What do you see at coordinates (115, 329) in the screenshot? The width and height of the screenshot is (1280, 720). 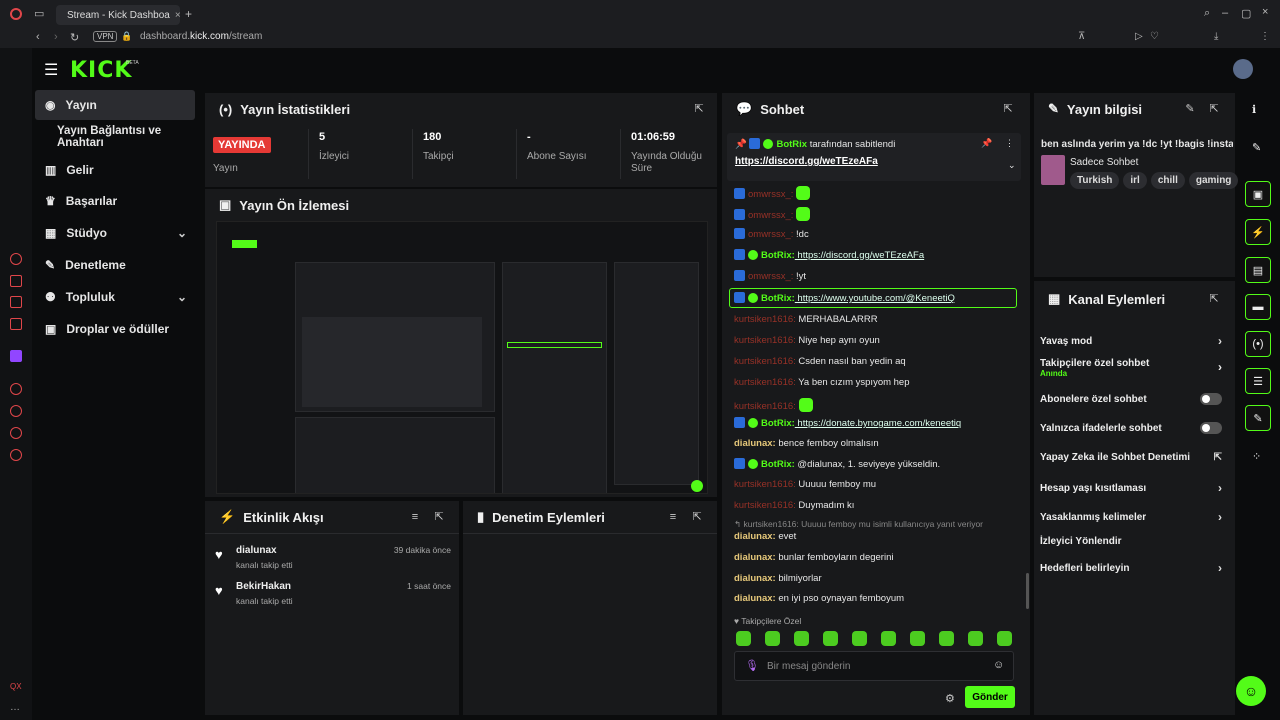 I see `sidebar-item-droplar: ▣ Droplar ve ödüller` at bounding box center [115, 329].